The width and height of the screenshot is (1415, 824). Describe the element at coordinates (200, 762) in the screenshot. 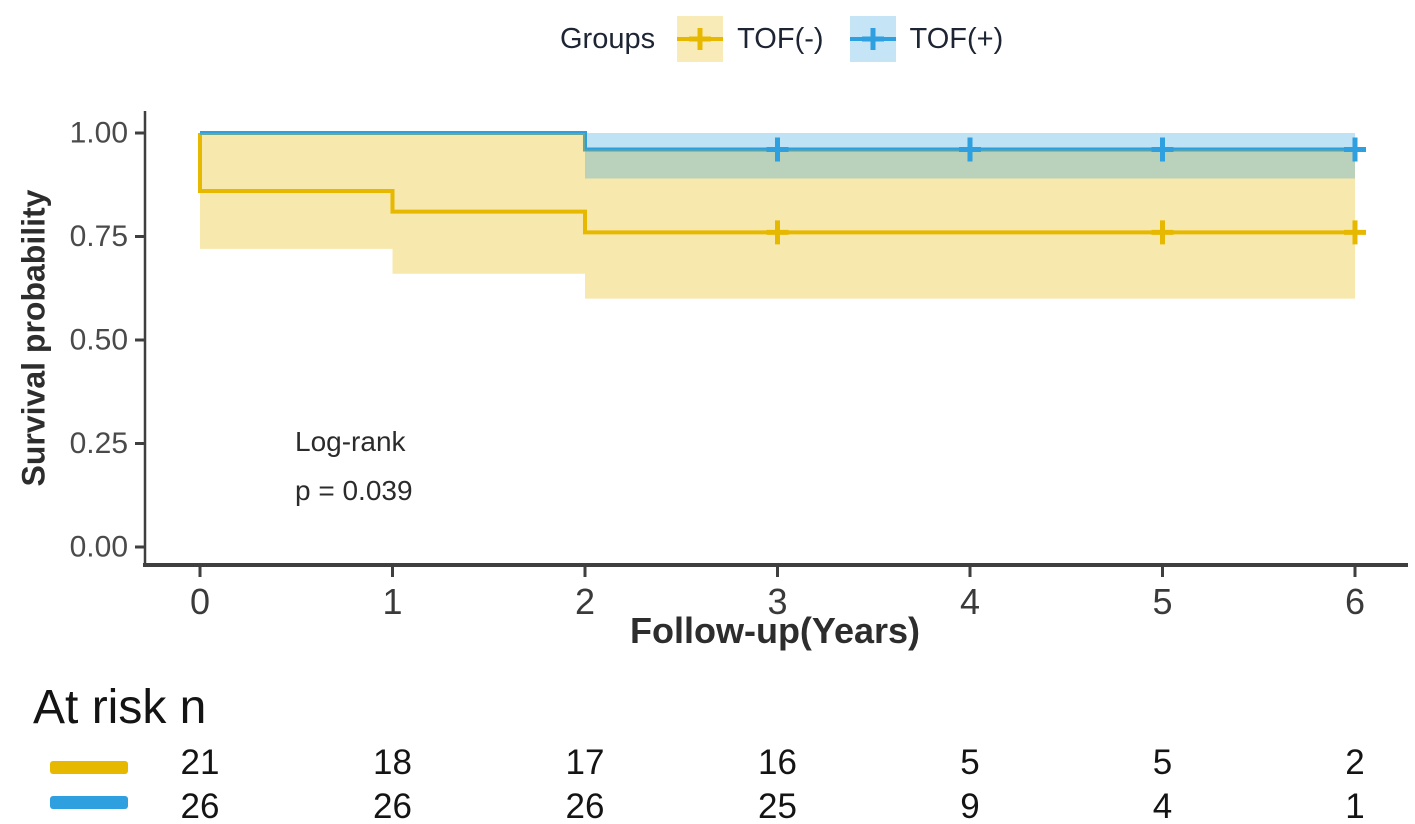

I see `risk-count: 21` at that location.